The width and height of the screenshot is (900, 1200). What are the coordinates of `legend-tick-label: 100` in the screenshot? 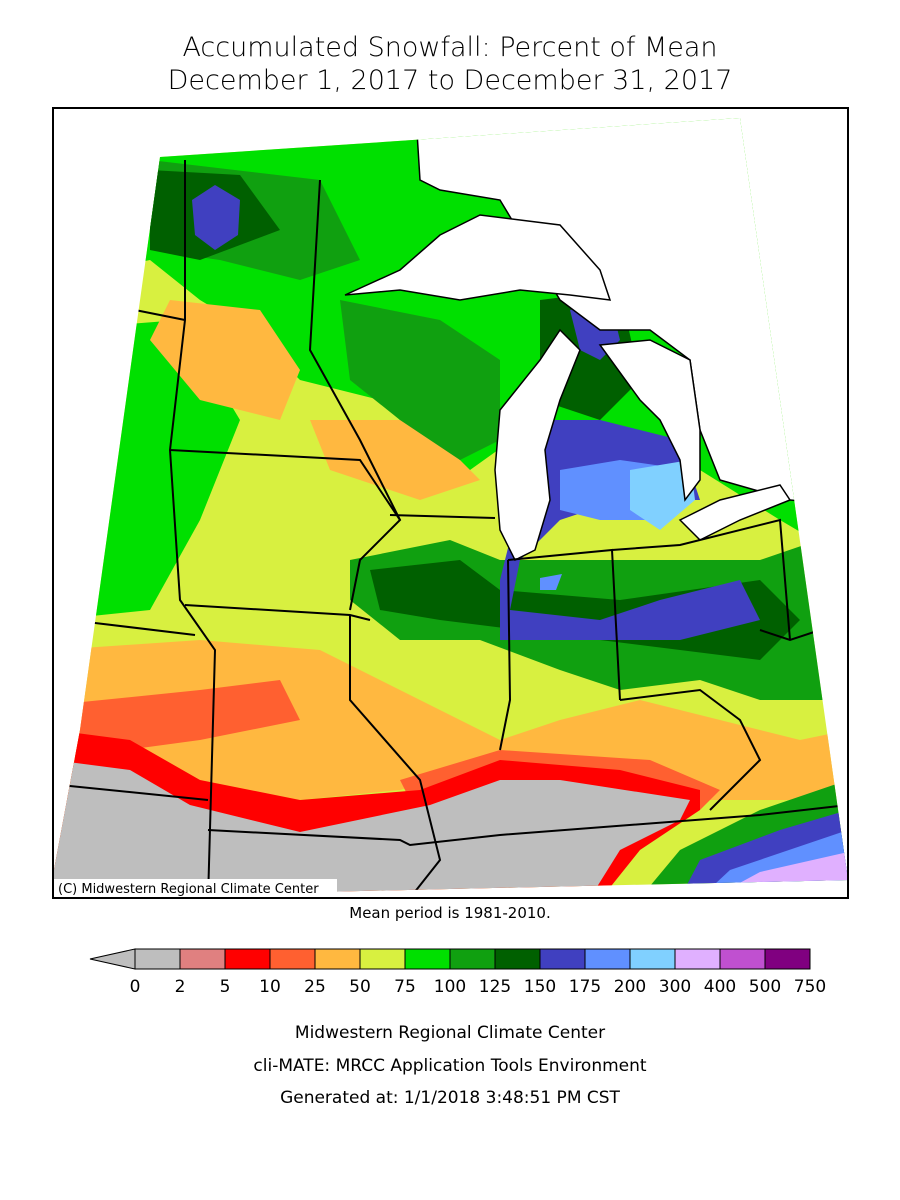 It's located at (450, 987).